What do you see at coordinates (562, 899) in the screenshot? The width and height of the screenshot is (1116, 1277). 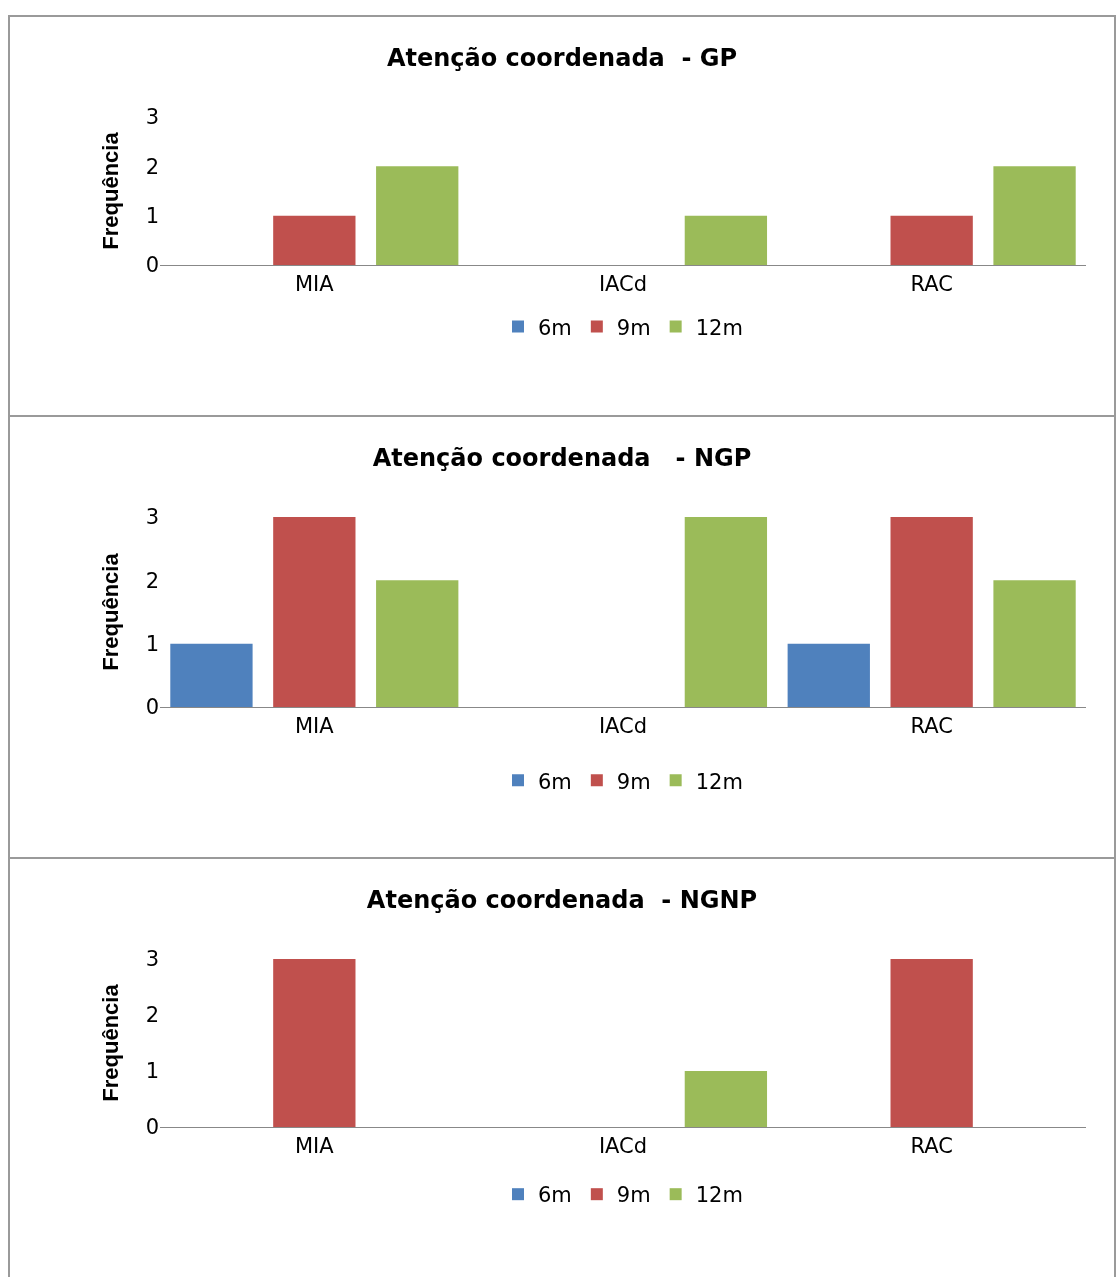 I see `chart-title: Atenção coordenada - NGNP` at bounding box center [562, 899].